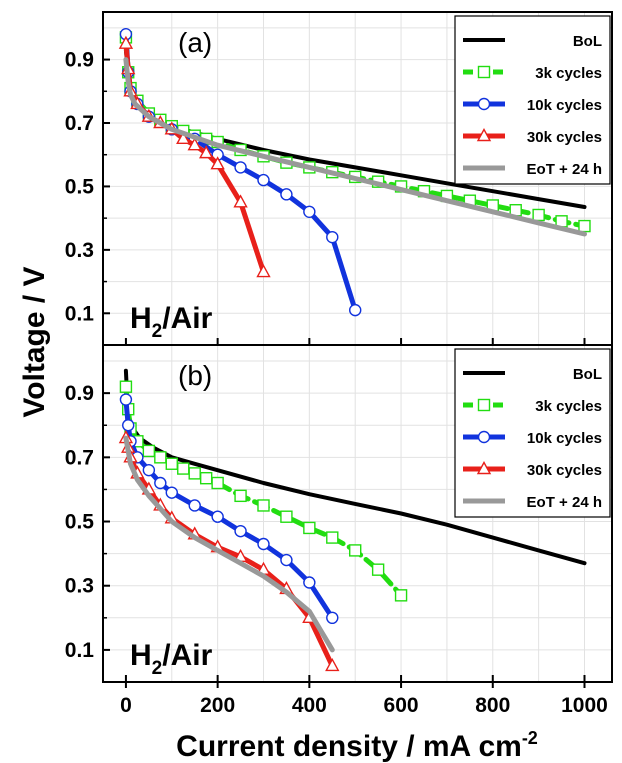 The width and height of the screenshot is (622, 763). Describe the element at coordinates (349, 746) in the screenshot. I see `x-axis-title-main: Current density / mA cm` at that location.